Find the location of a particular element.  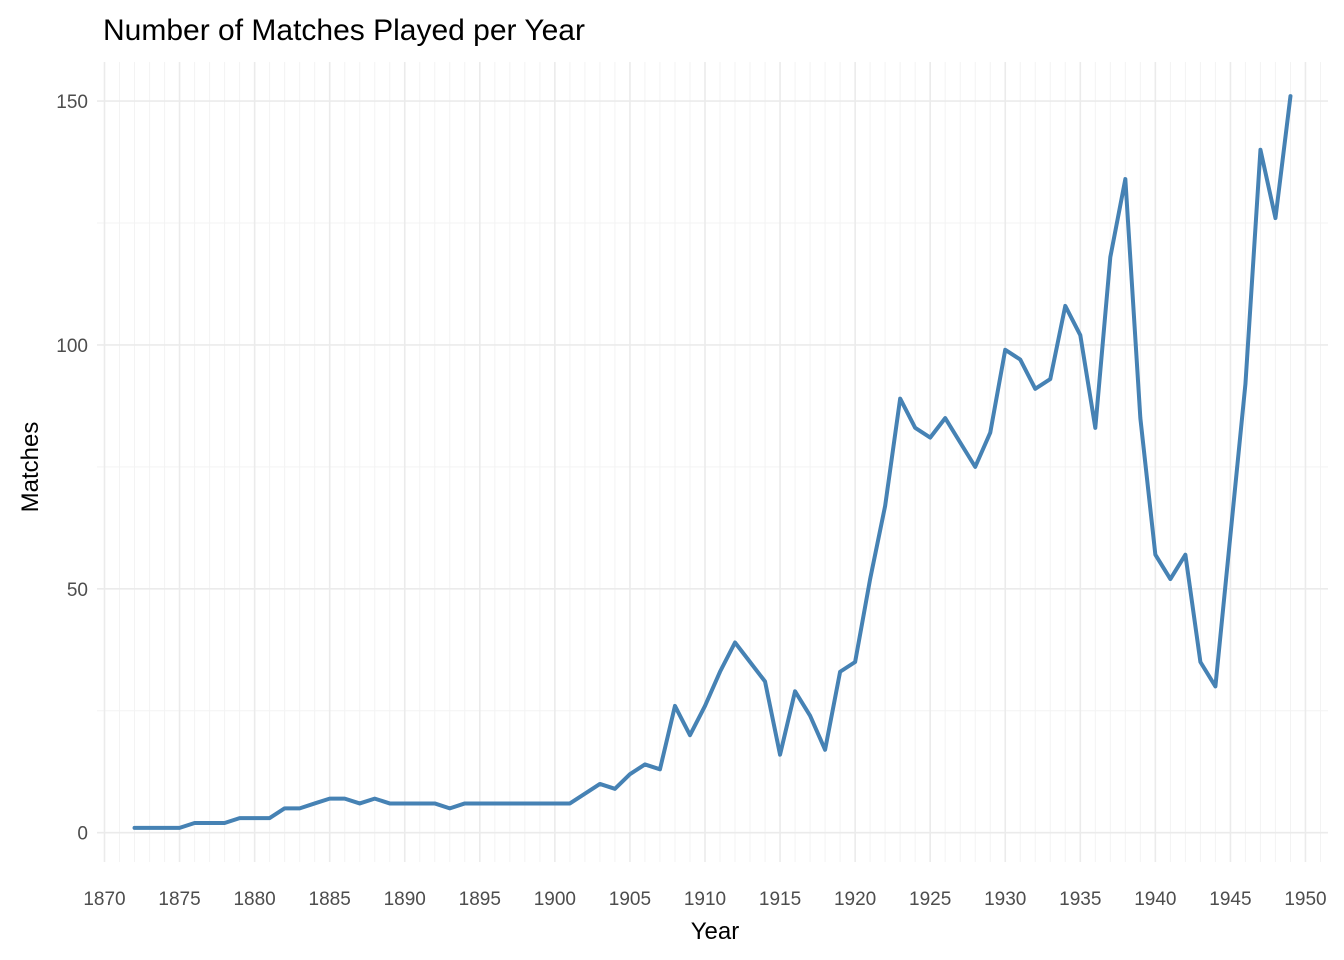

y-axis-tick-labels: 0 50 100 150 is located at coordinates (72, 468).